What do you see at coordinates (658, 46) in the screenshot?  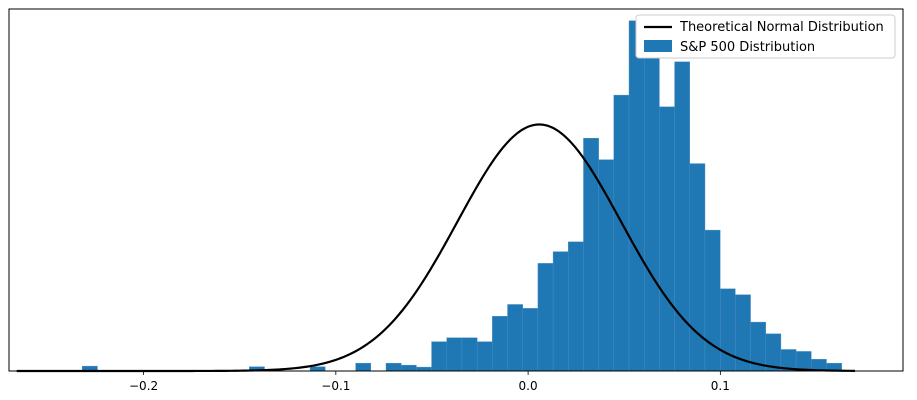 I see `legend-bar-swatch` at bounding box center [658, 46].